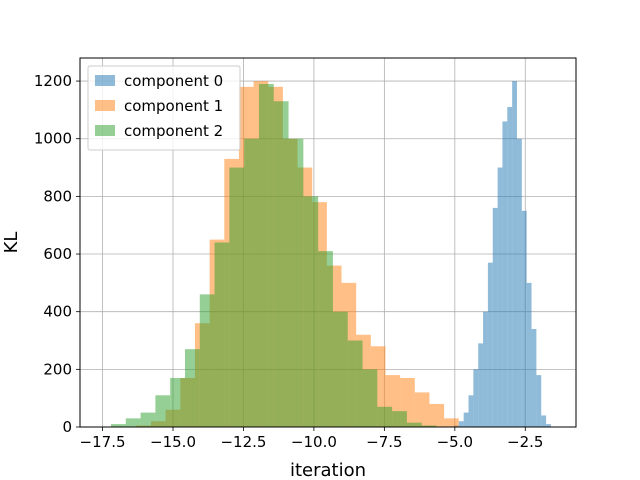 This screenshot has height=480, width=640. I want to click on y-tick-label: 0, so click(67, 427).